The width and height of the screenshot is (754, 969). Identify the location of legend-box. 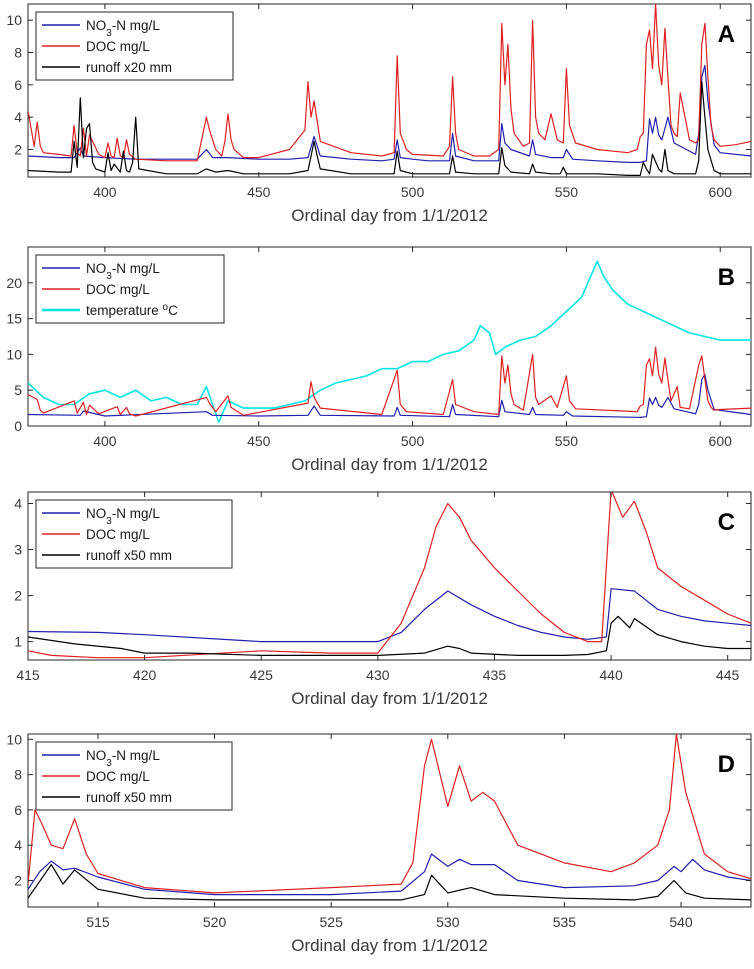
(134, 46).